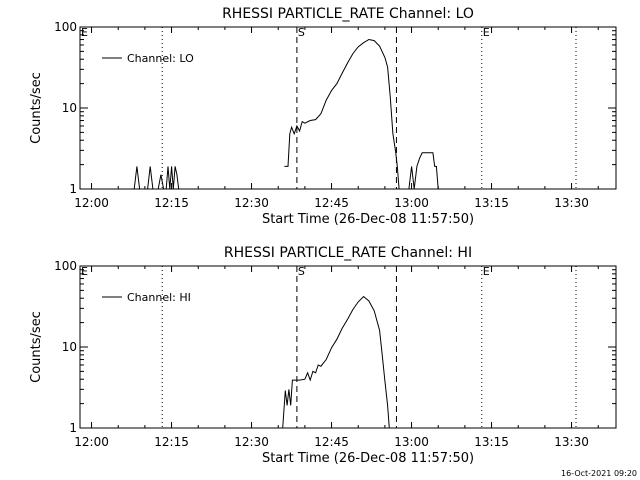 This screenshot has height=480, width=640. What do you see at coordinates (159, 297) in the screenshot?
I see `legend-entry: Channel: HI` at bounding box center [159, 297].